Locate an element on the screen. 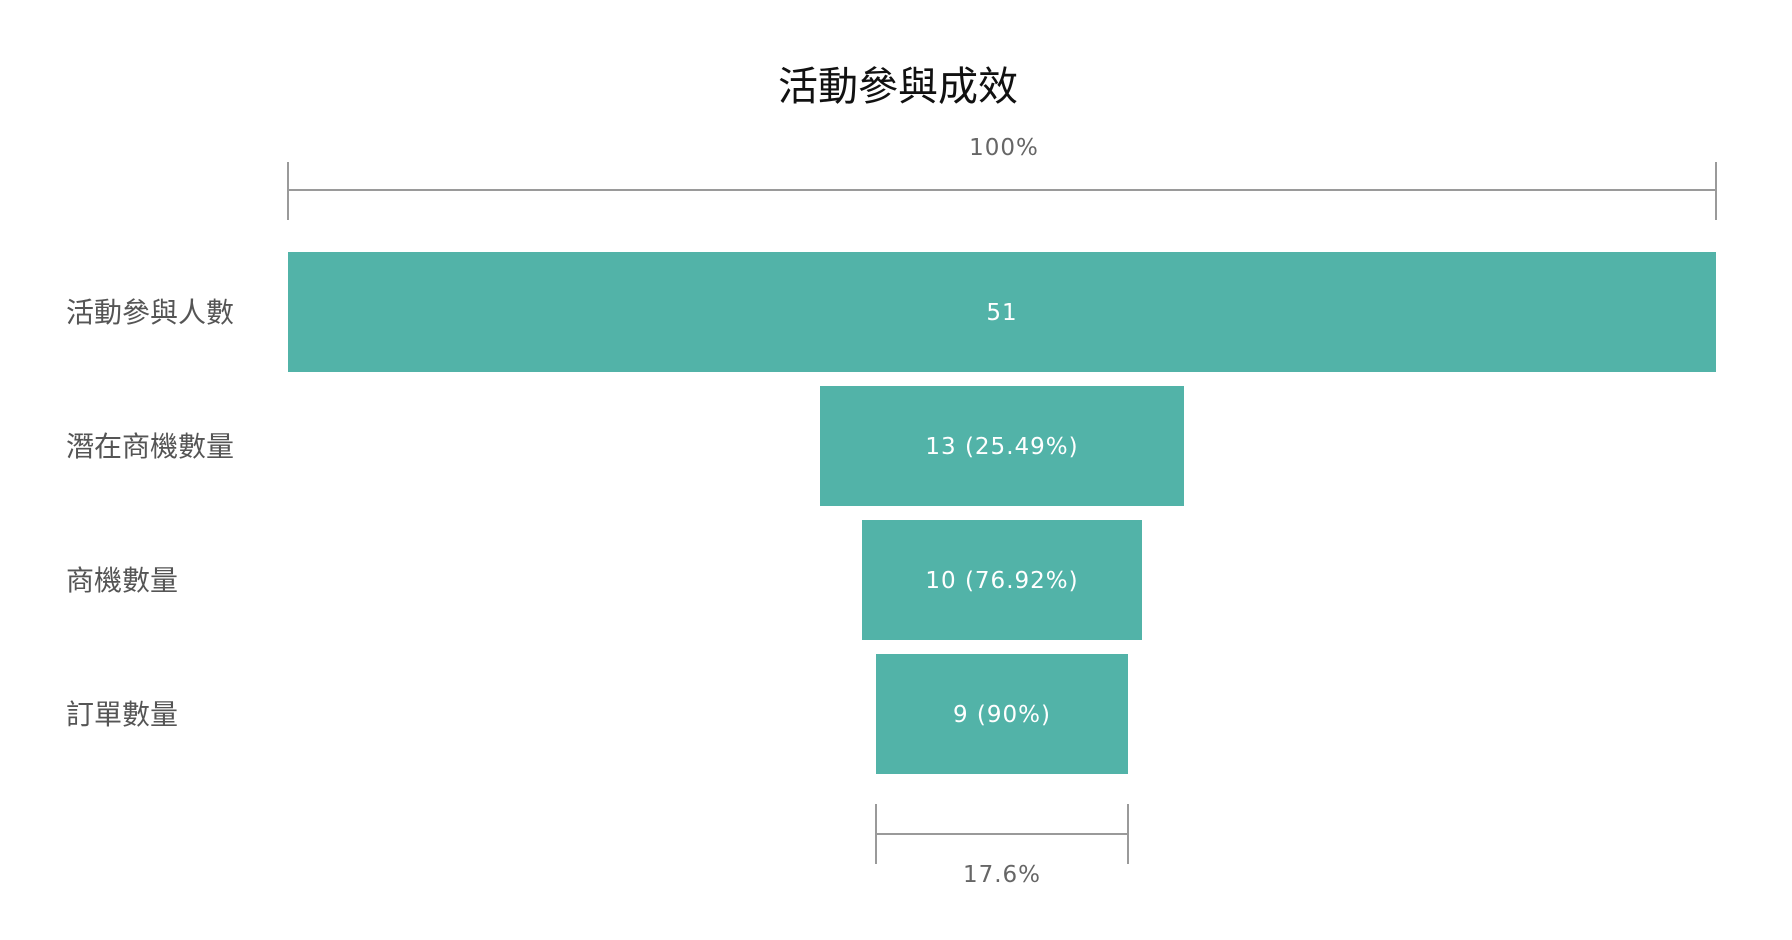  bar-data-label: 51 is located at coordinates (1001, 313).